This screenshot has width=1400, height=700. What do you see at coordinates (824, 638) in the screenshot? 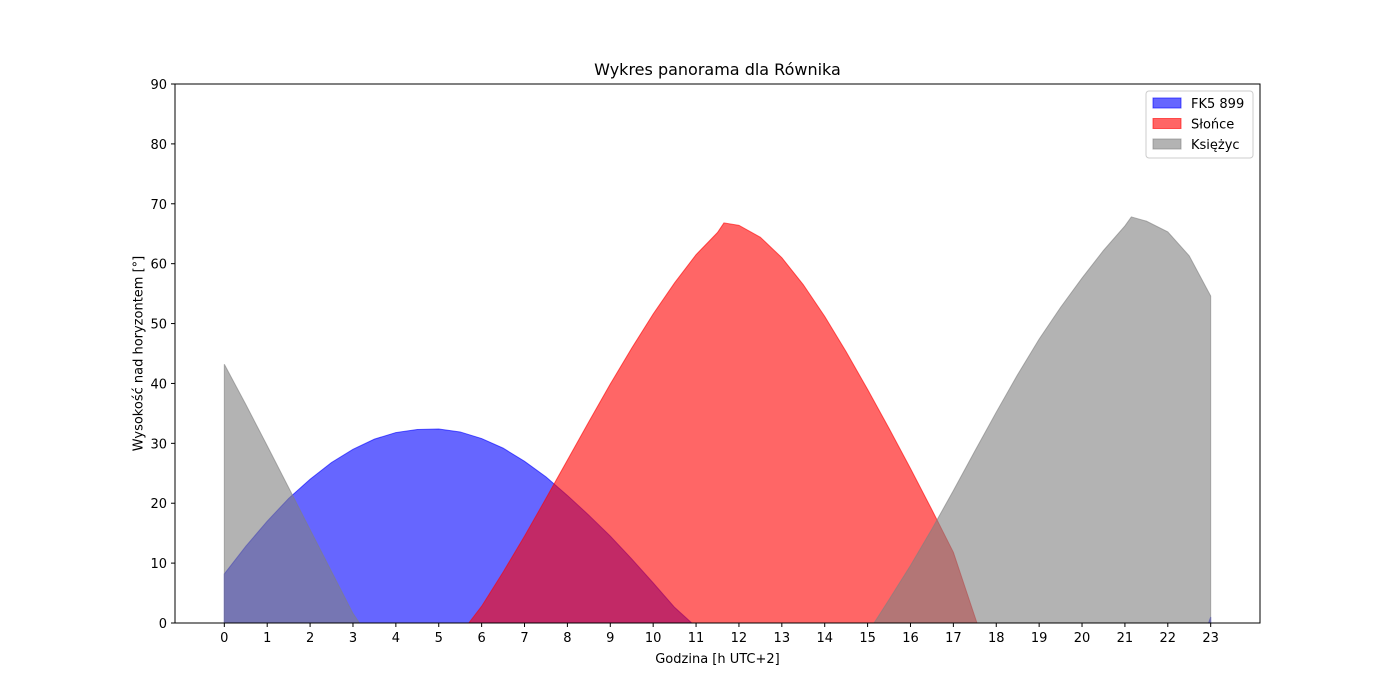
I see `x-tick-label: 14` at bounding box center [824, 638].